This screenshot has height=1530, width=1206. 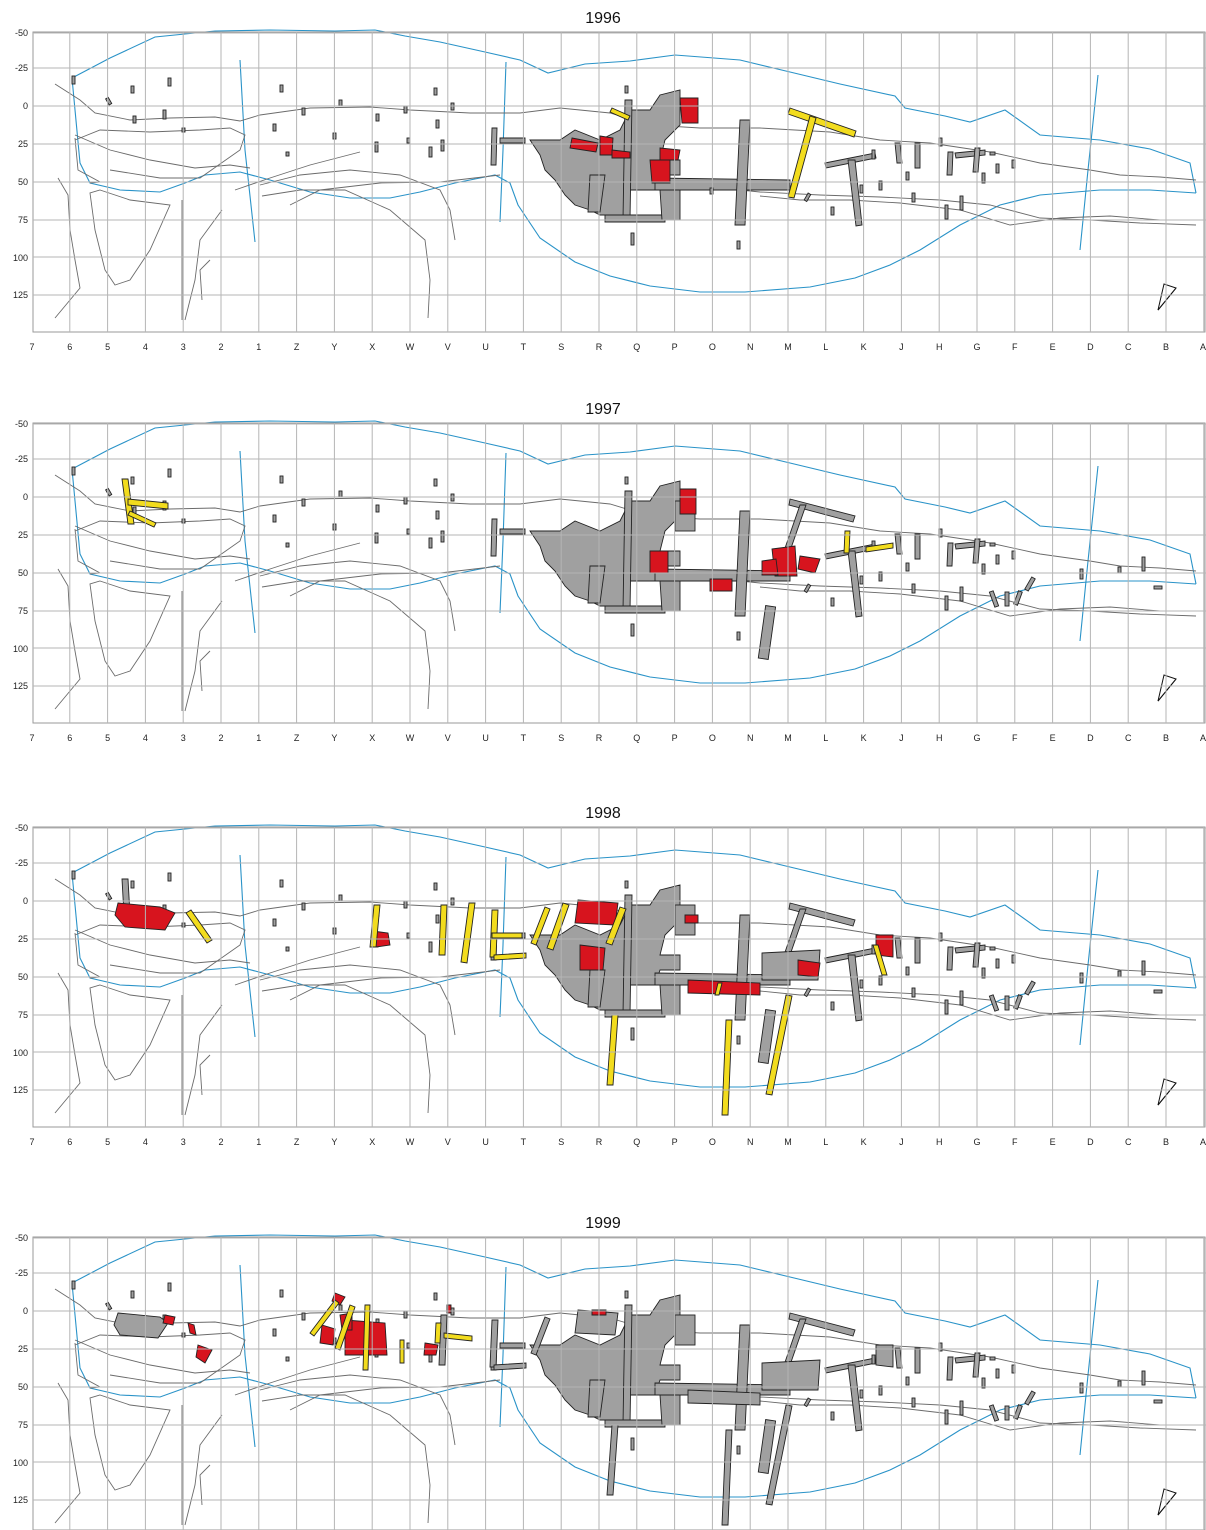 I want to click on grid-column-label: 7, so click(x=31, y=738).